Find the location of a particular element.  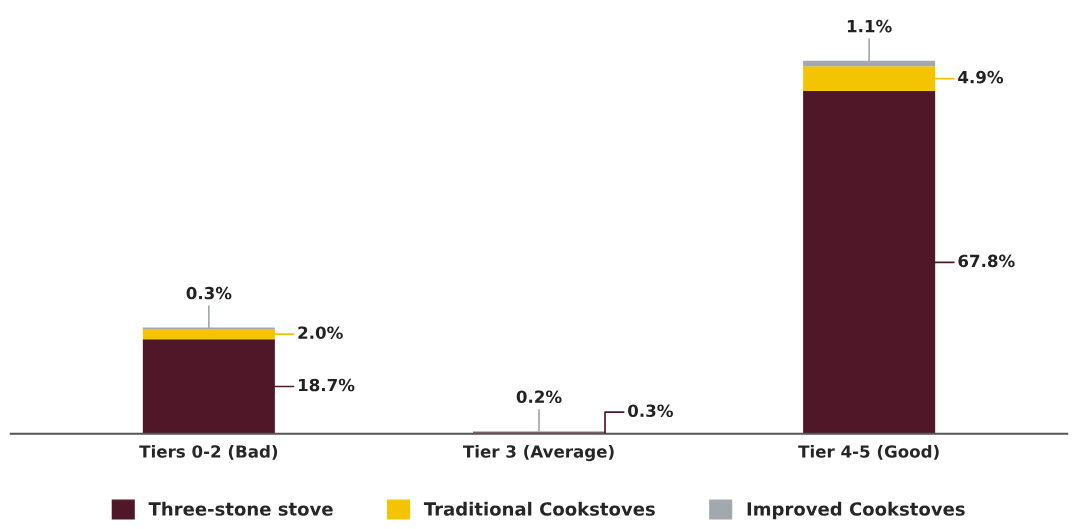

data-label: 4.9% is located at coordinates (981, 77).